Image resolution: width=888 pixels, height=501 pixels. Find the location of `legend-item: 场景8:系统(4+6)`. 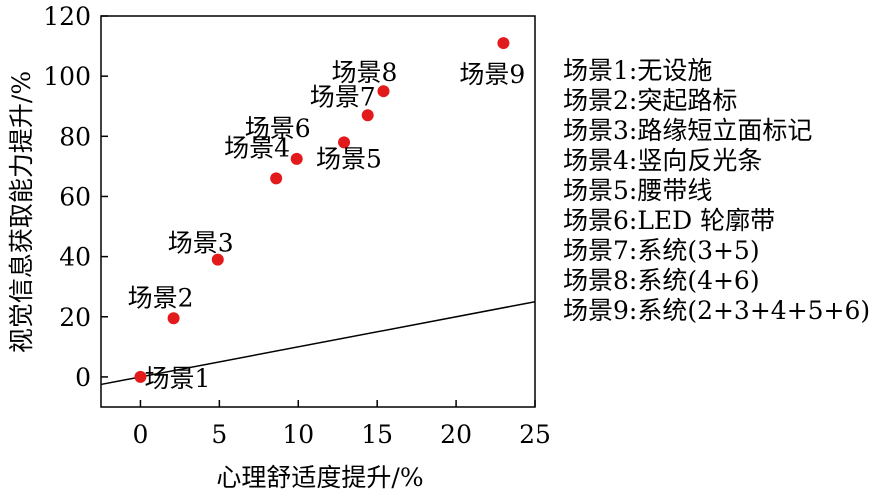

legend-item: 场景8:系统(4+6) is located at coordinates (661, 280).